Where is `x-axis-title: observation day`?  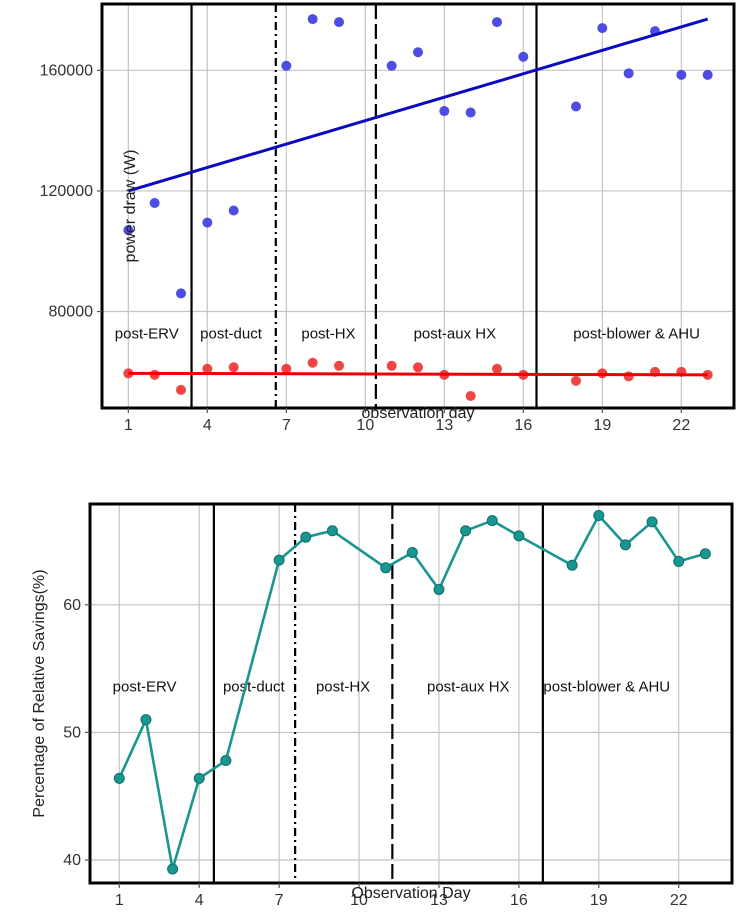 x-axis-title: observation day is located at coordinates (418, 413).